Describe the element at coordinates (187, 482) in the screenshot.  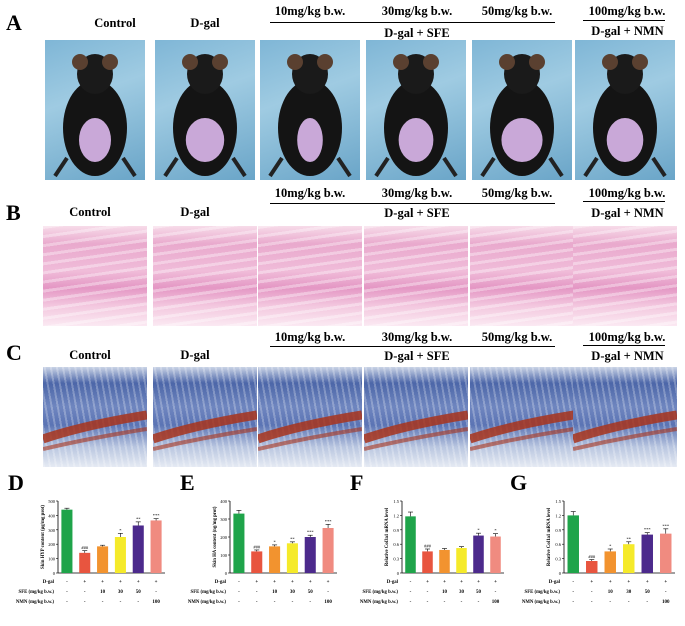
I see `panel-label-e: E` at that location.